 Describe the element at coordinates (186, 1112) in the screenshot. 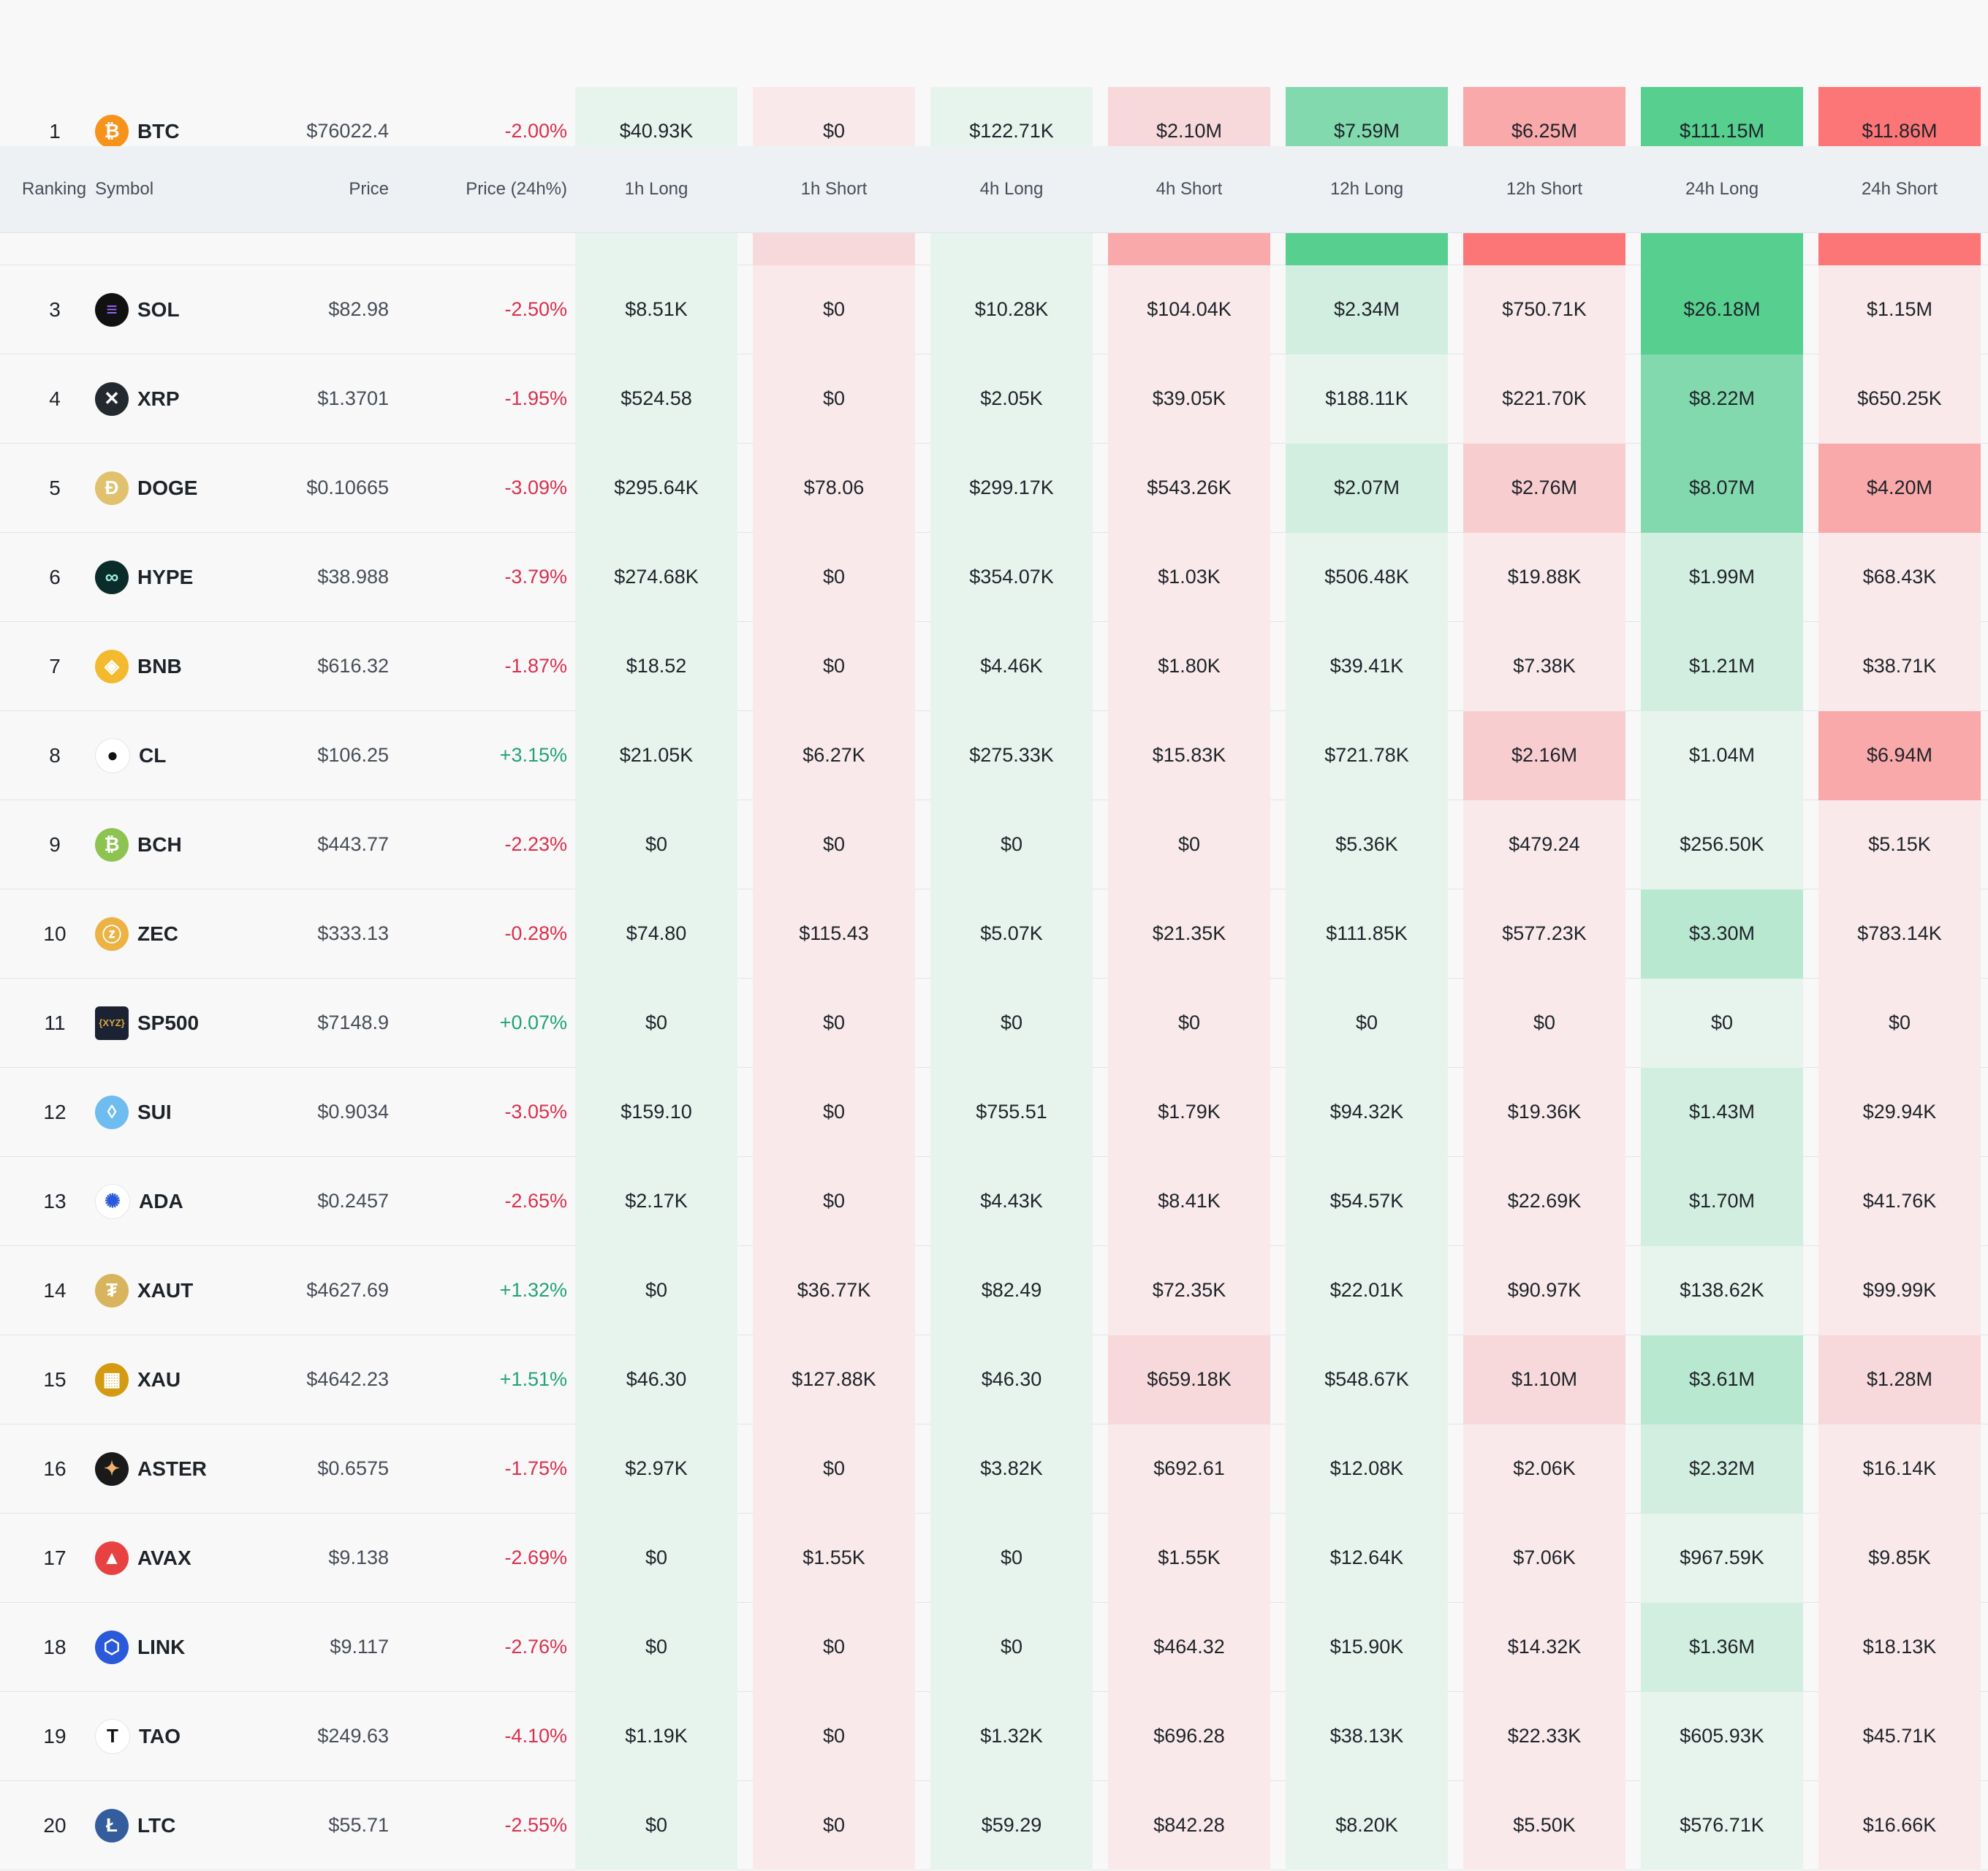

I see `symbol-cell: ◊ SUI` at that location.